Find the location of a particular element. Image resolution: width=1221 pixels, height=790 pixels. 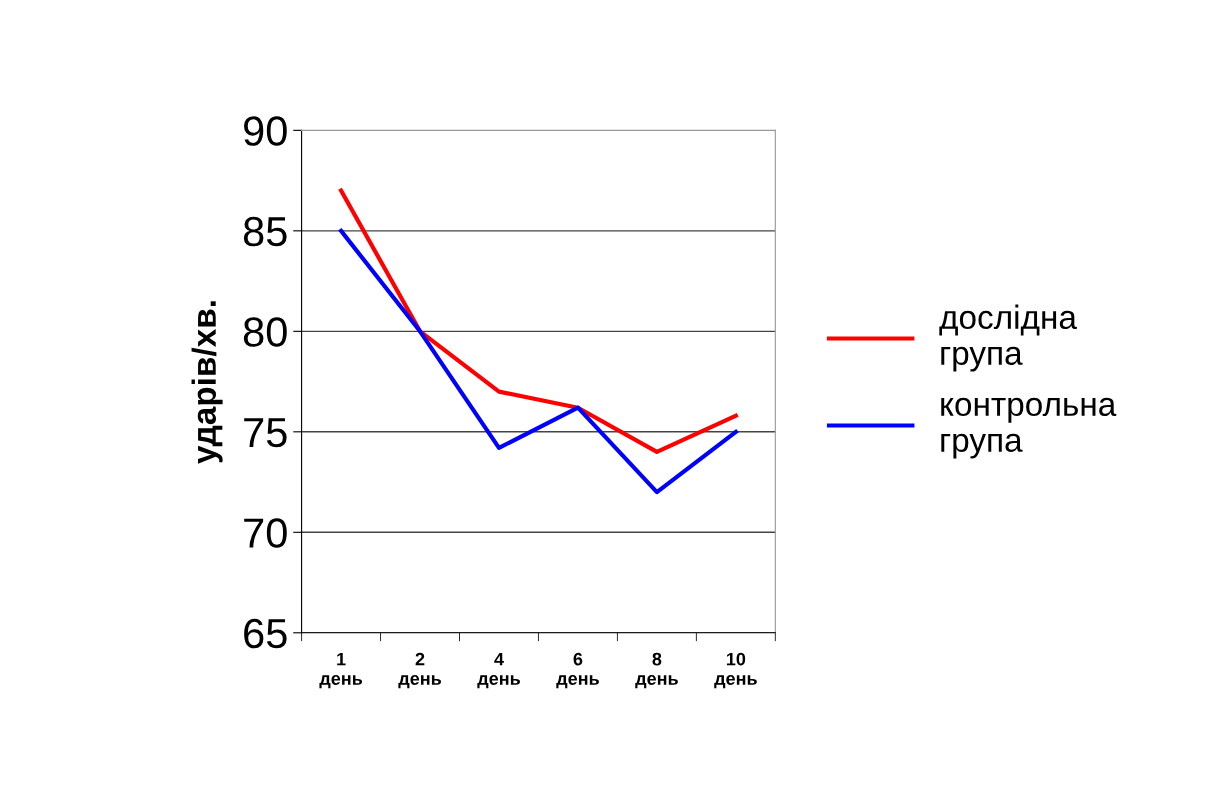

x-tick-label: 8 день is located at coordinates (656, 670).